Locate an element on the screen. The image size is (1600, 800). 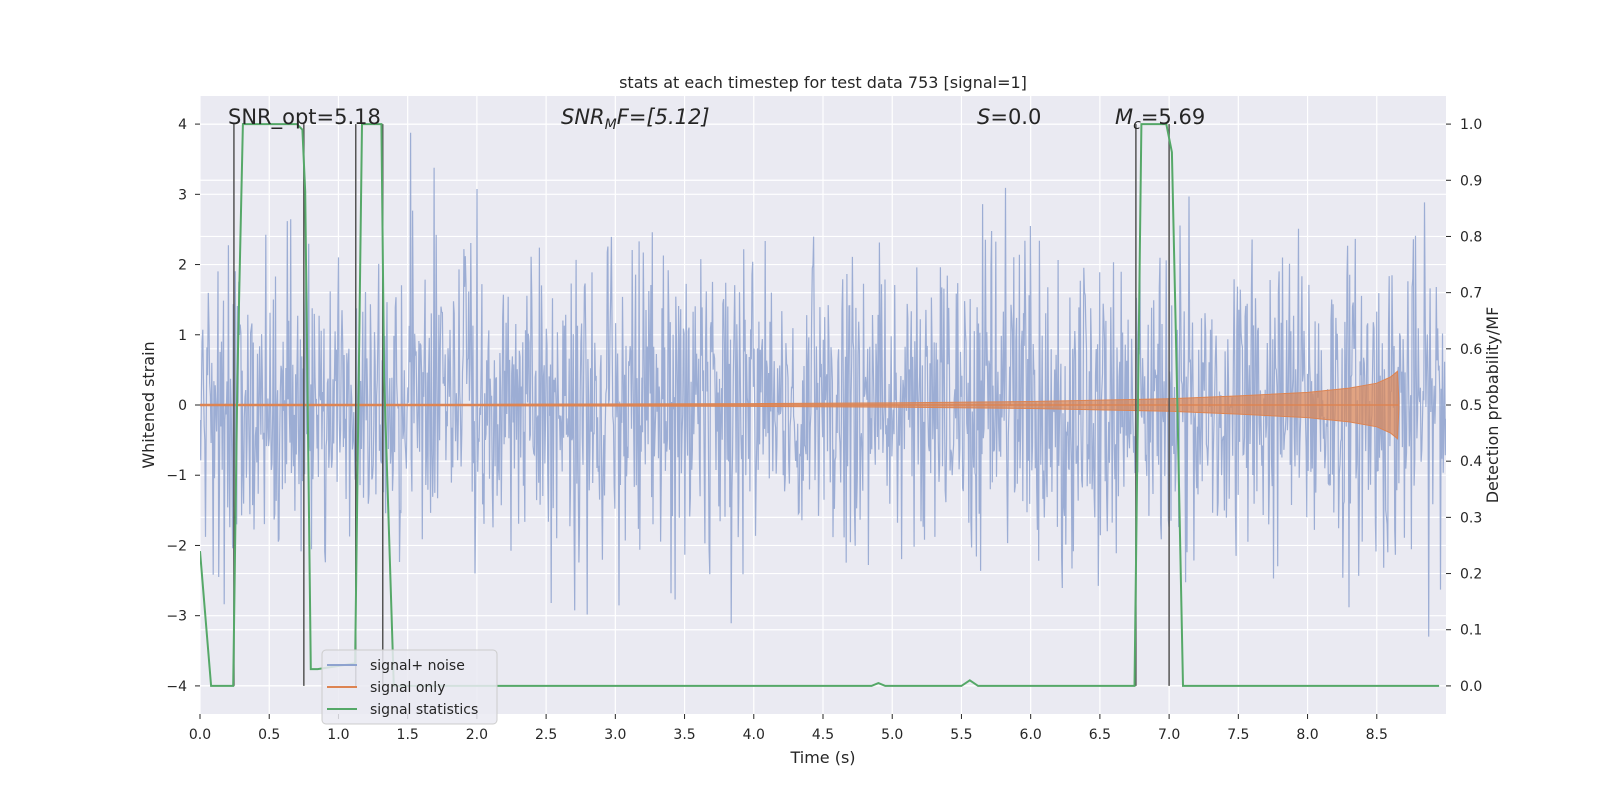
x-axis-label: Time (s) is located at coordinates (822, 757).